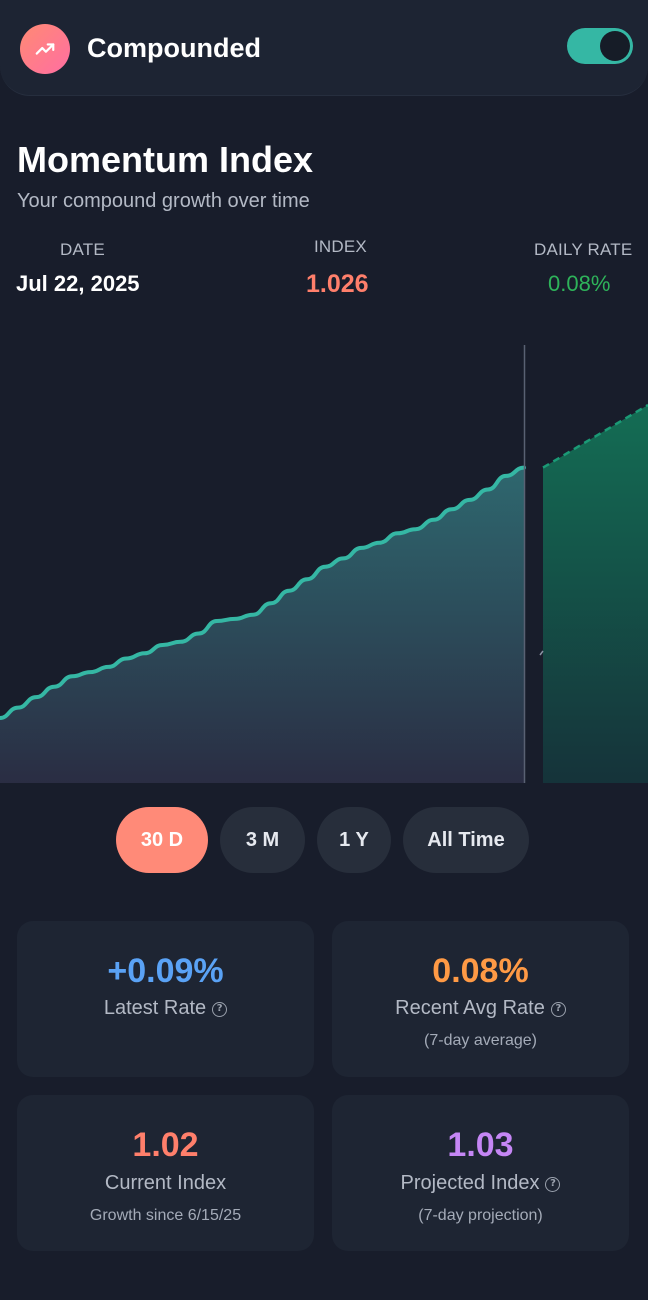  Describe the element at coordinates (480, 1145) in the screenshot. I see `projected-index-value: 1.03` at that location.